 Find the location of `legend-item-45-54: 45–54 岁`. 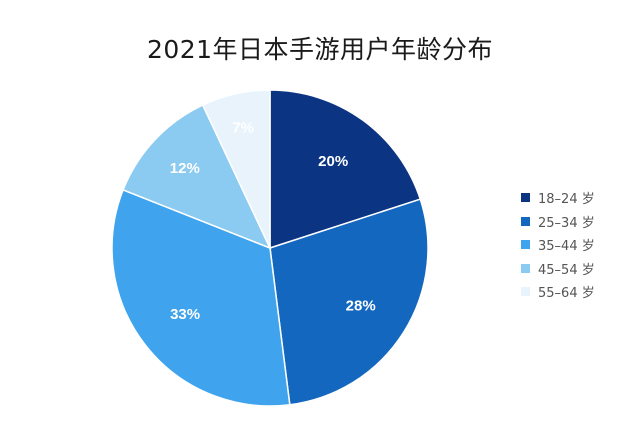

legend-item-45-54: 45–54 岁 is located at coordinates (558, 269).